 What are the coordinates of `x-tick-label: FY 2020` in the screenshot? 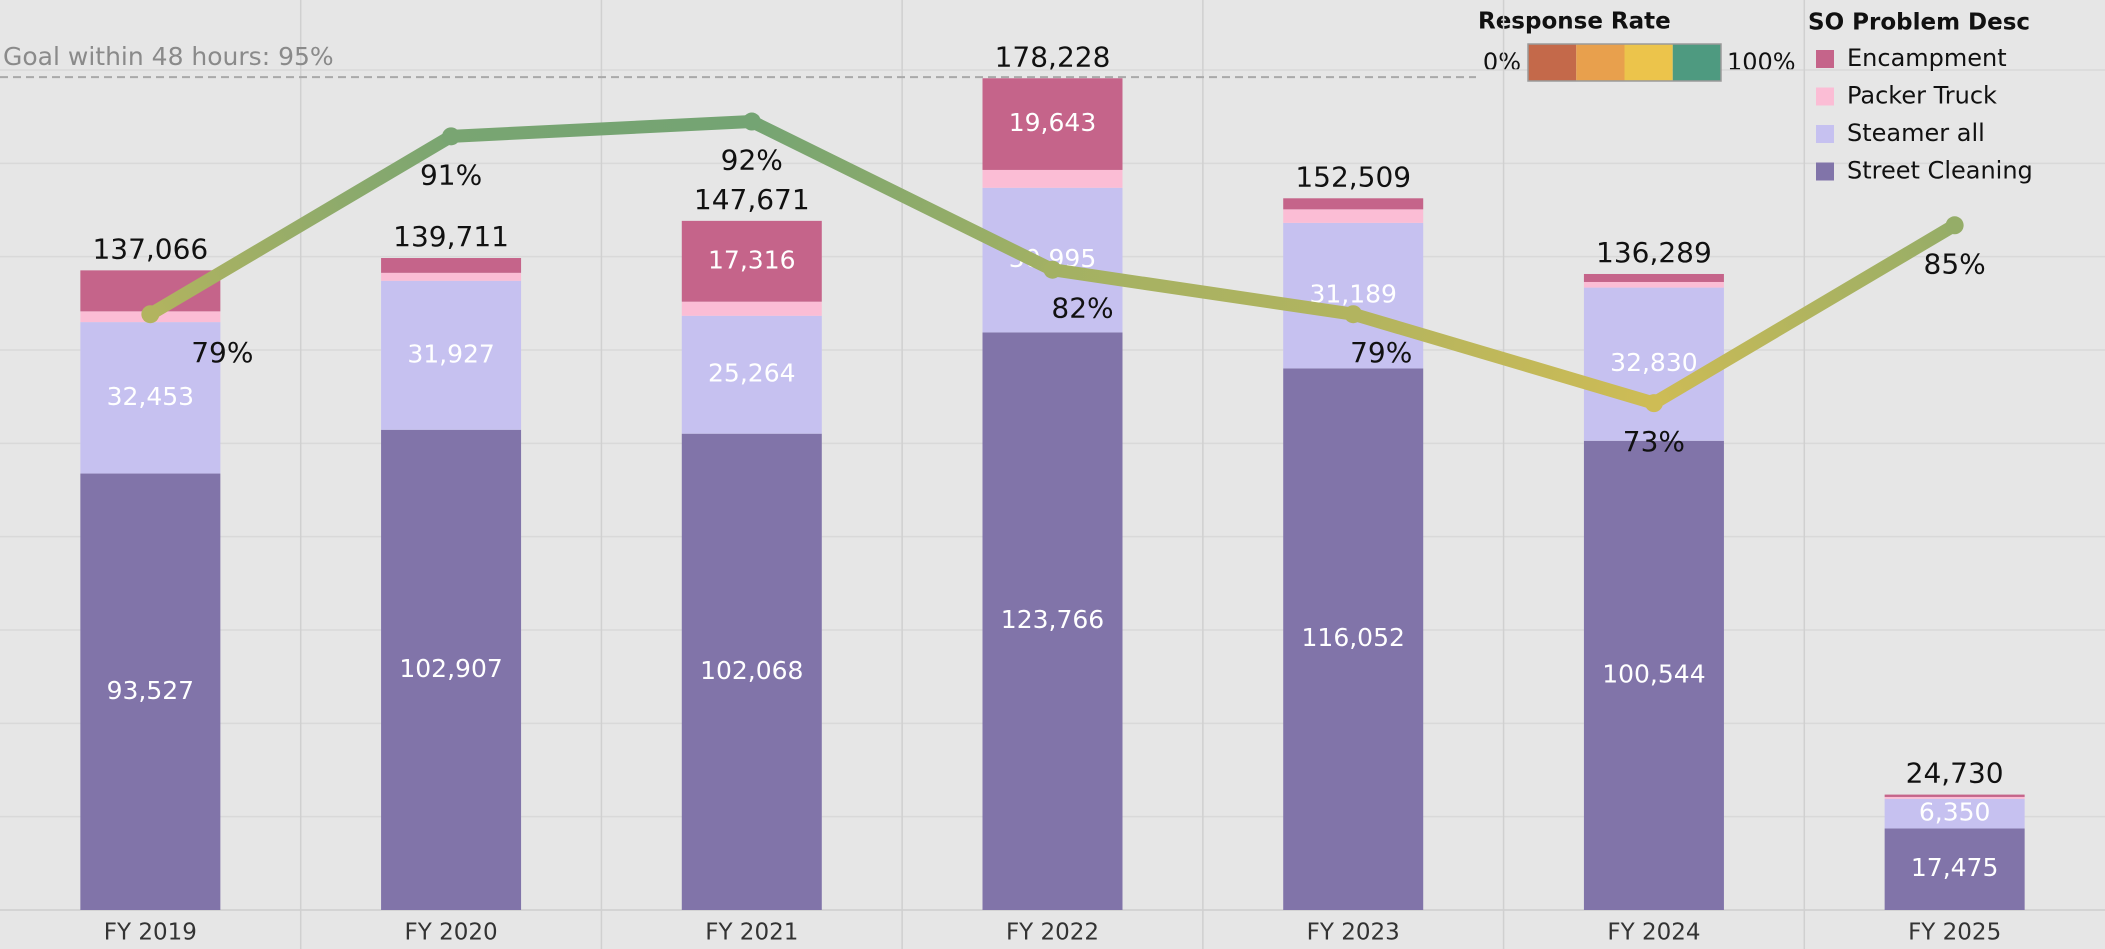 It's located at (451, 933).